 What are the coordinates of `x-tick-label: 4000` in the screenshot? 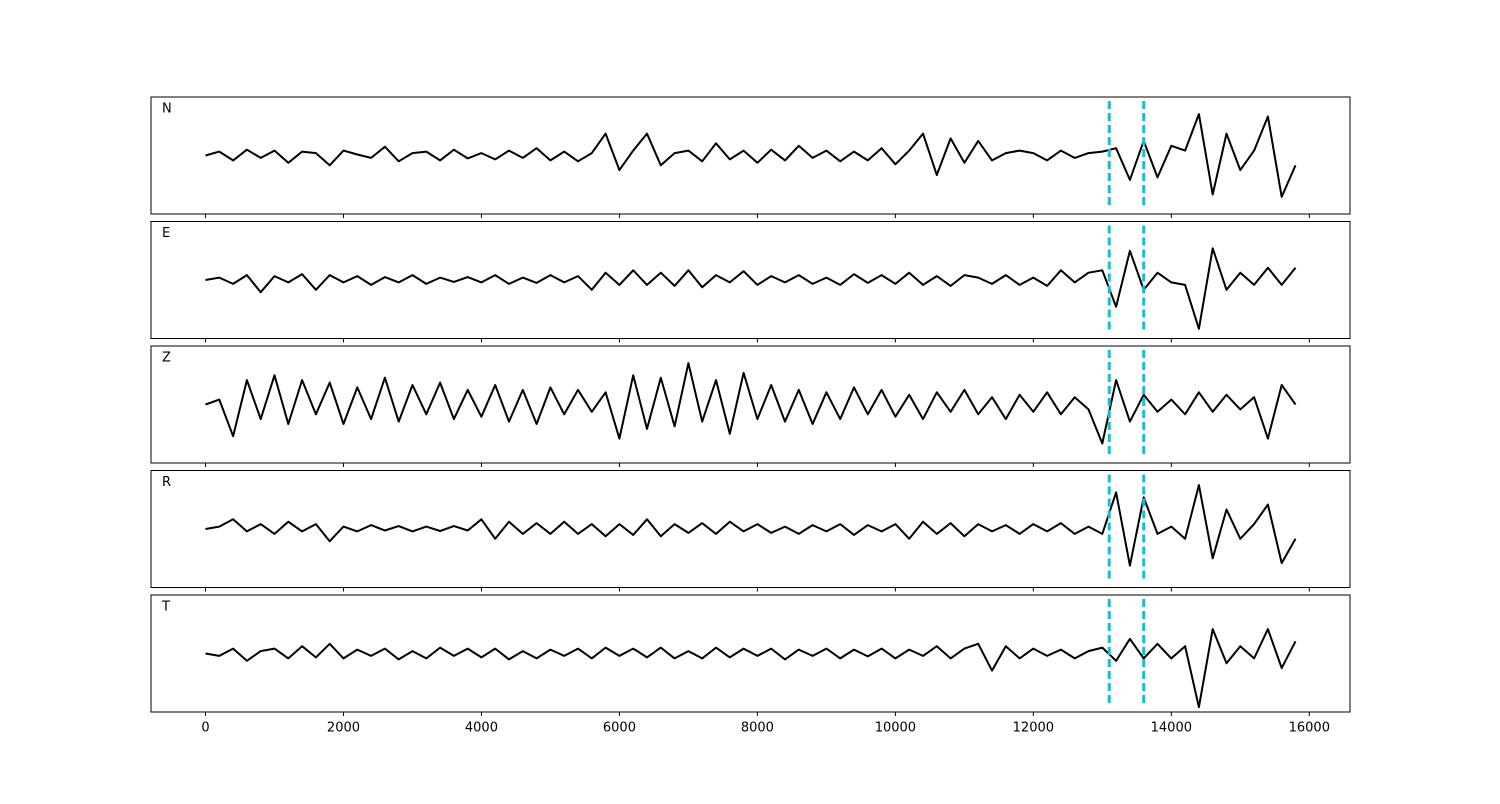 It's located at (481, 728).